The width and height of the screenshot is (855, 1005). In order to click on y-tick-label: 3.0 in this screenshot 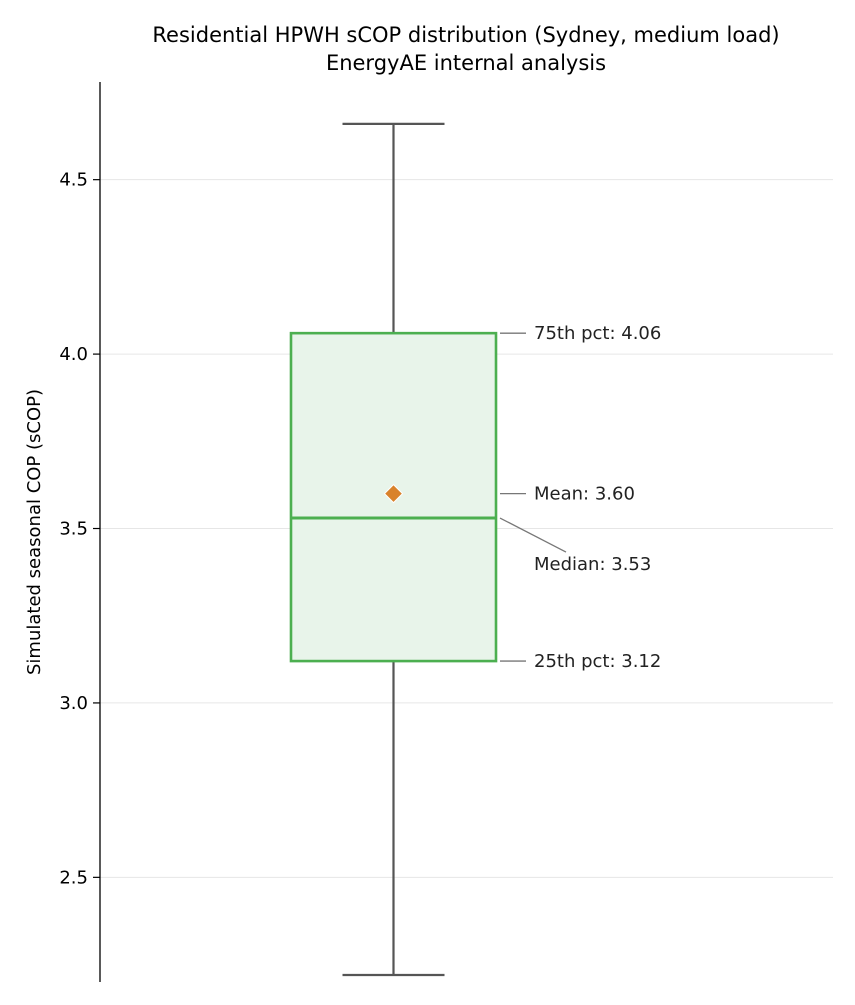, I will do `click(73, 703)`.